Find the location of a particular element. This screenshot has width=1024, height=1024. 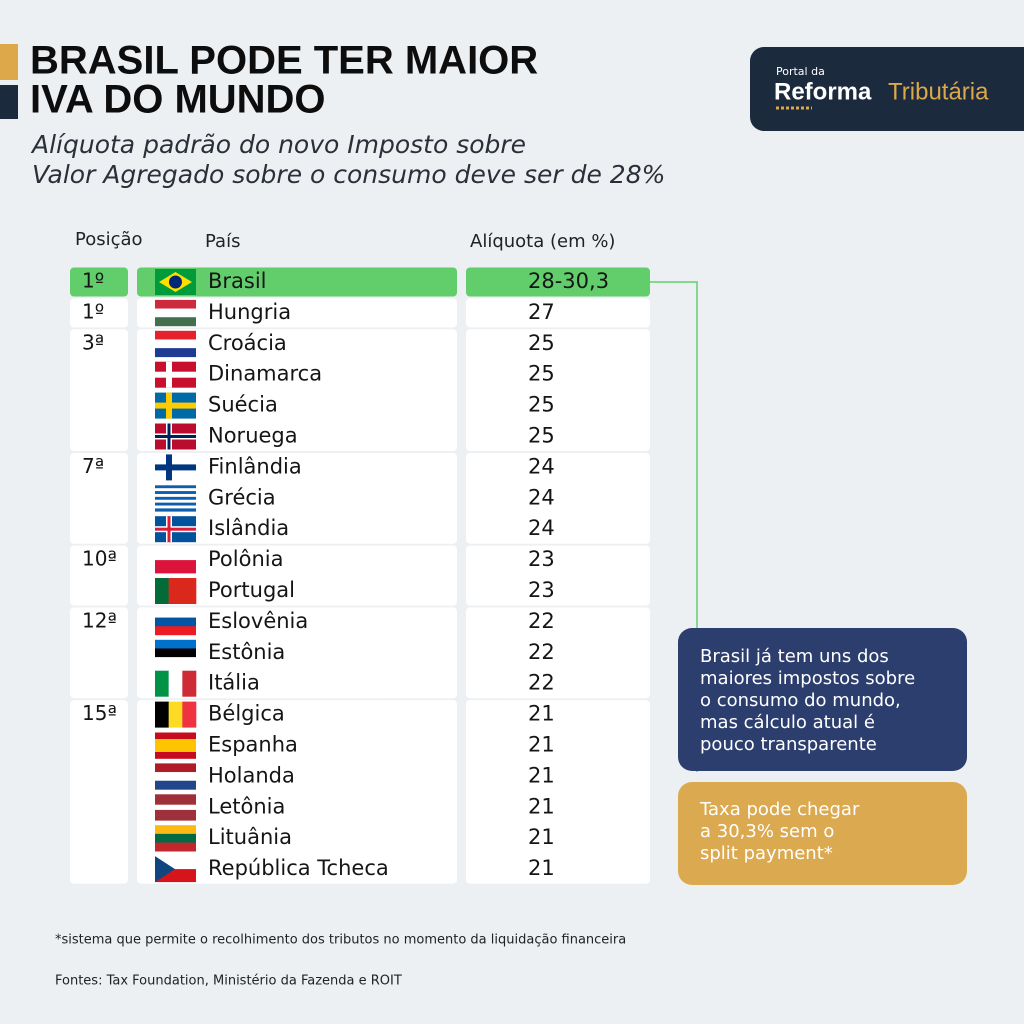

position: 7ª is located at coordinates (93, 466).